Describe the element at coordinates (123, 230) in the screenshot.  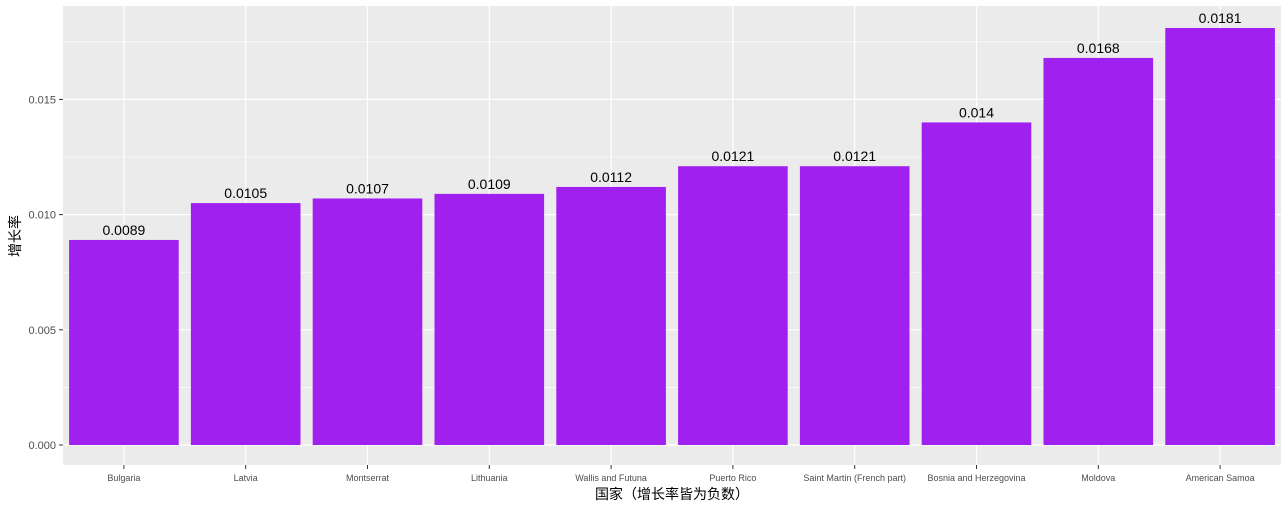
I see `data-label: 0.0089` at that location.